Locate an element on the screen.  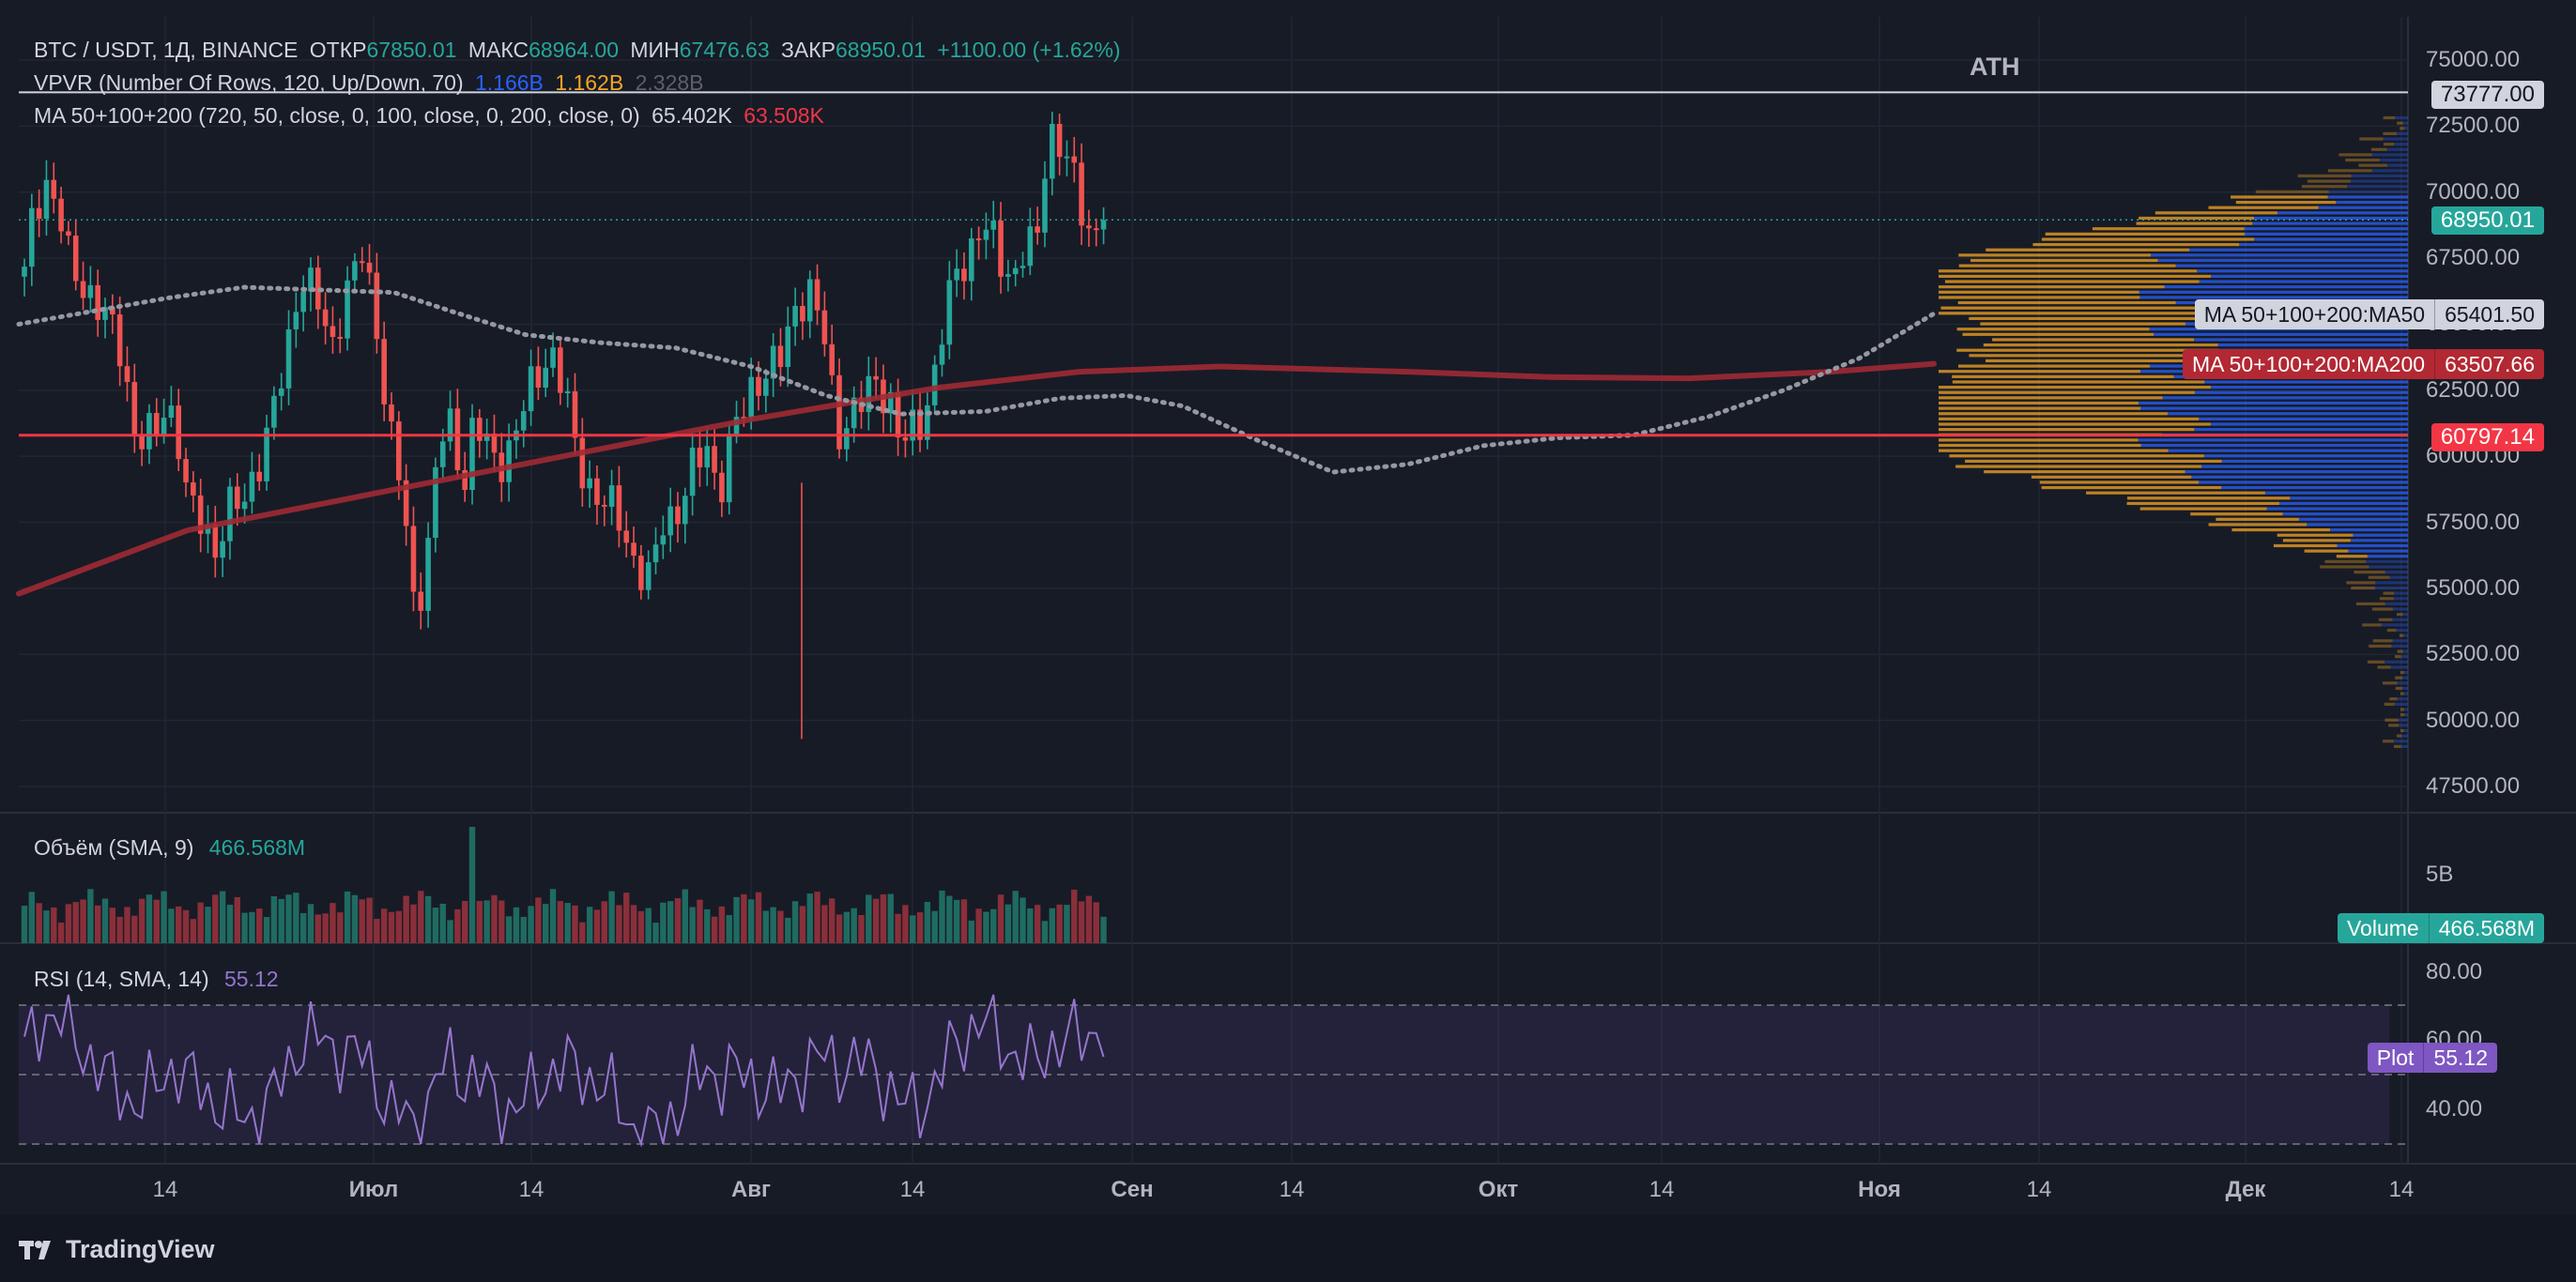
last-price-tag: 68950.01 is located at coordinates (2487, 221).